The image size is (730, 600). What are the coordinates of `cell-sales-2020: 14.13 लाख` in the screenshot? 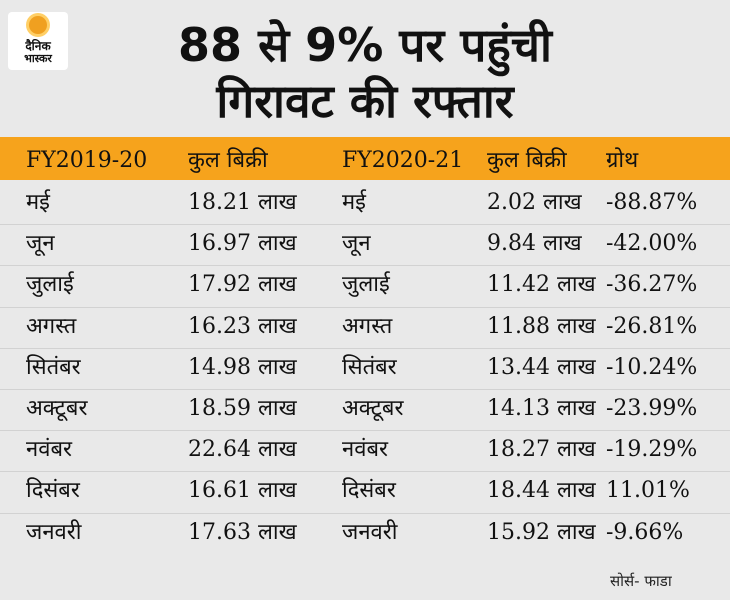 It's located at (541, 408).